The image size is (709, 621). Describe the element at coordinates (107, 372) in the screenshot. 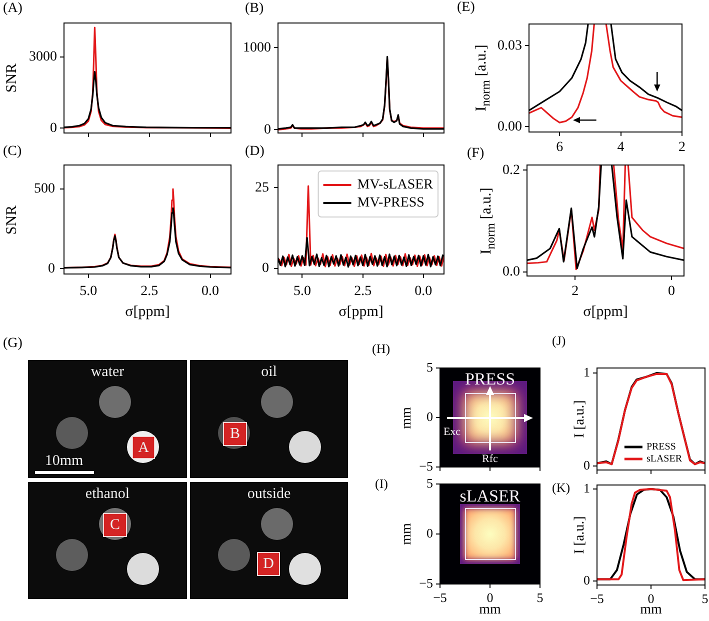

I see `text: water` at that location.